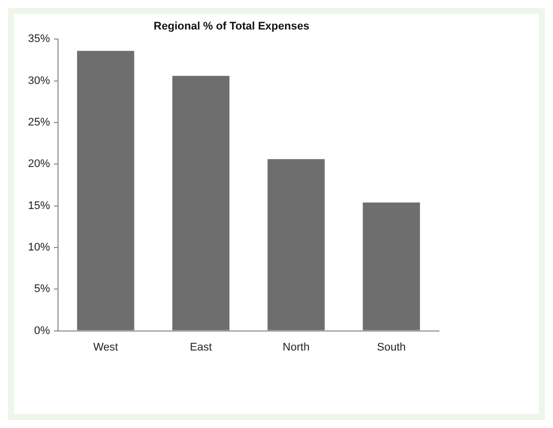  I want to click on y-tick-label: 10%, so click(39, 248).